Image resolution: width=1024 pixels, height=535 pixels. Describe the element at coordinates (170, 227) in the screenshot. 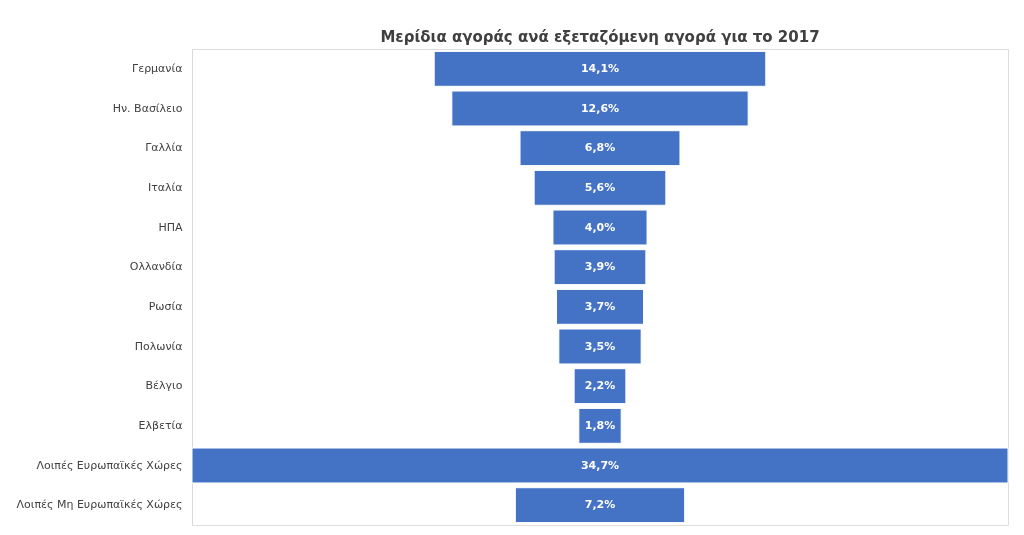

I see `category-label: ΗΠΑ` at that location.